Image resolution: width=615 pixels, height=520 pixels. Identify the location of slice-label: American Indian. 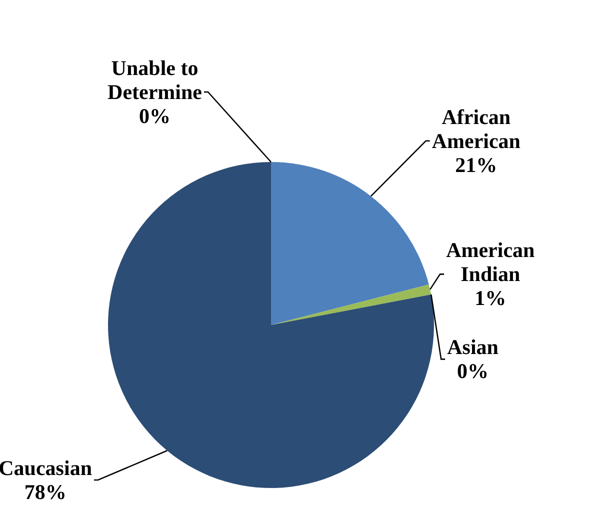
(491, 262).